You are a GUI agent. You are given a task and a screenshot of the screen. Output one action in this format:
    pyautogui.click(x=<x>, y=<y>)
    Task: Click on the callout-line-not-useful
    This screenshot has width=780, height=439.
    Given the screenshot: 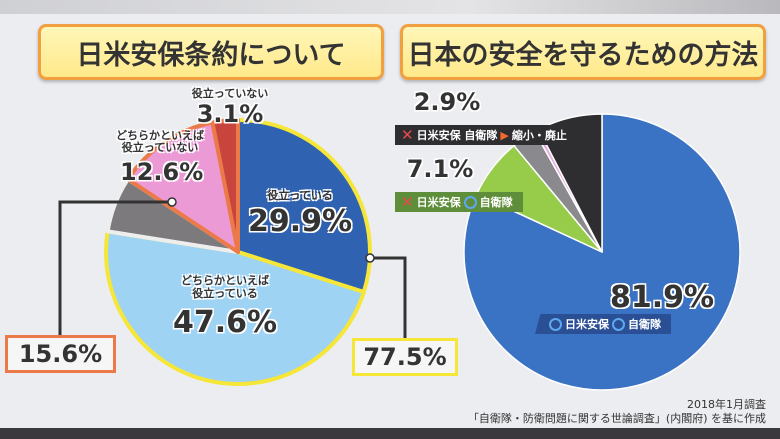 What is the action you would take?
    pyautogui.click(x=115, y=267)
    